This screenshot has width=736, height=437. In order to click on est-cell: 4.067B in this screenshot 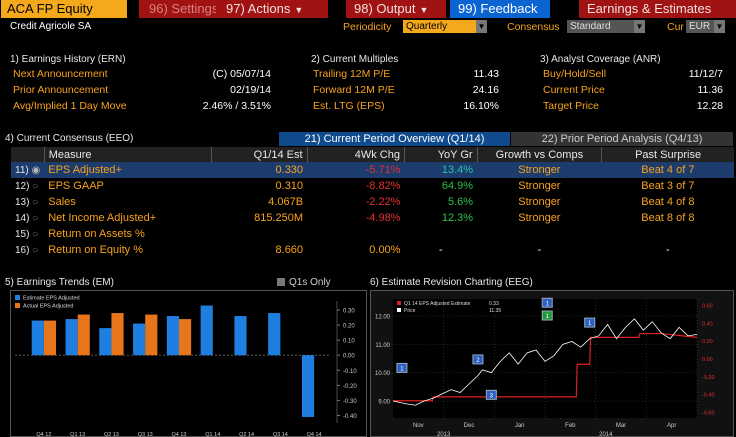, I will do `click(286, 202)`.